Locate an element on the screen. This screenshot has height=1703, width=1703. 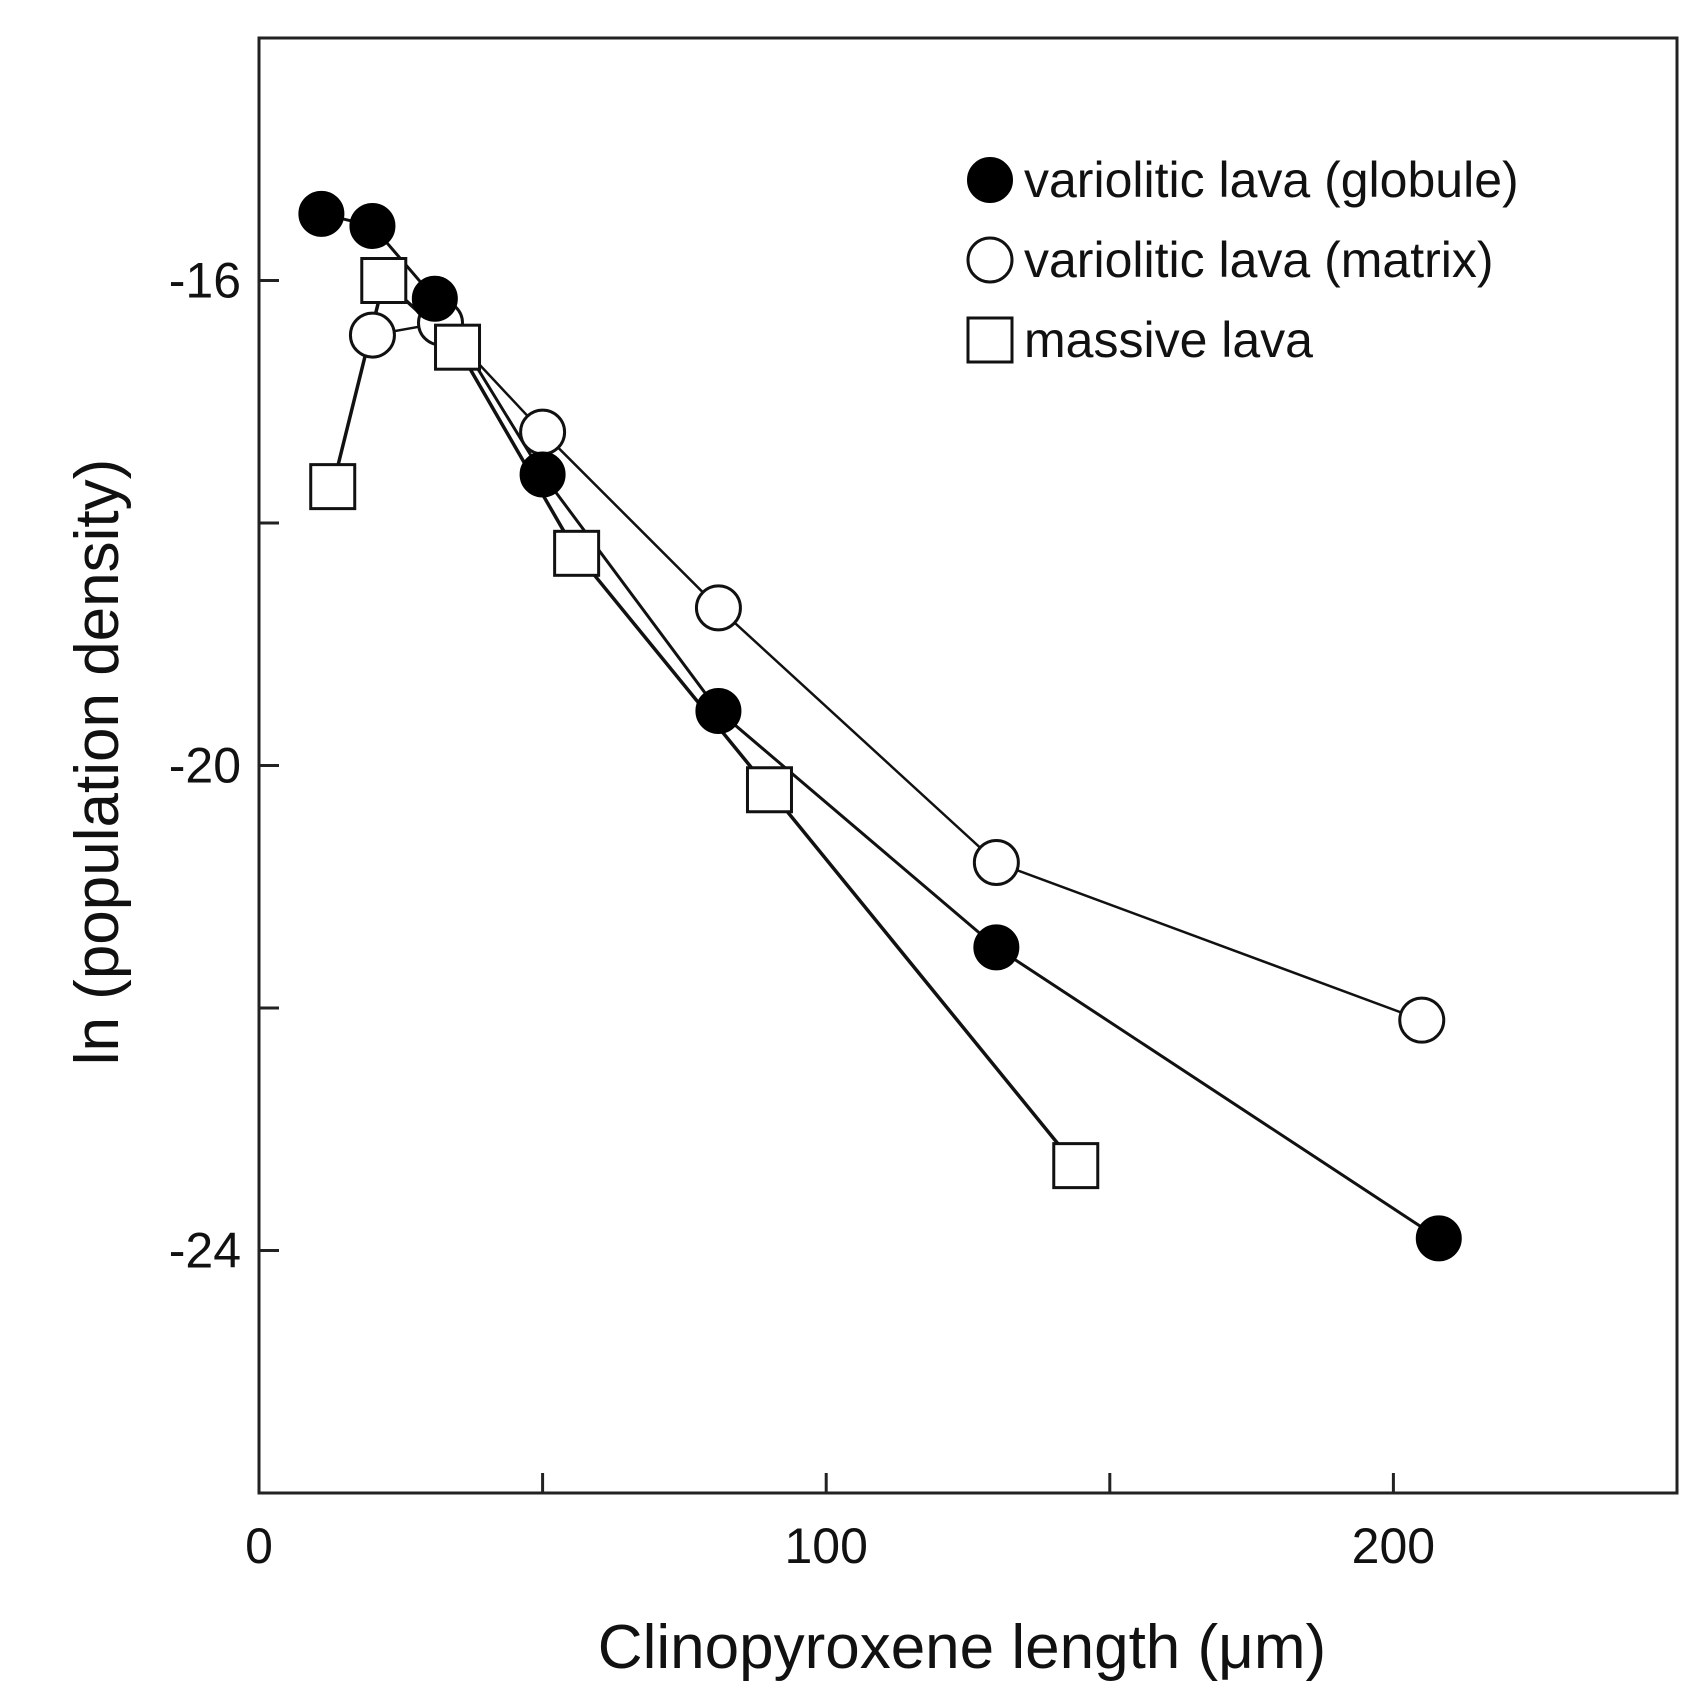
y-tick-label: -16 is located at coordinates (205, 281).